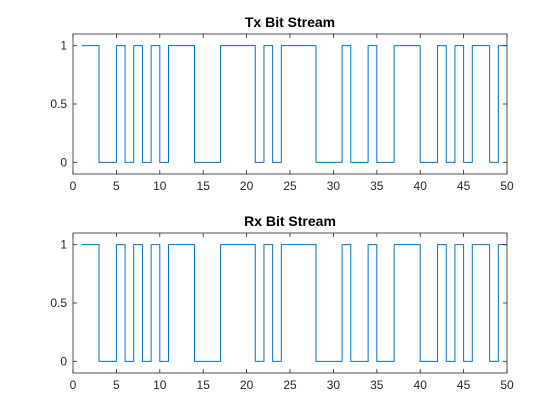 Image resolution: width=560 pixels, height=420 pixels. What do you see at coordinates (63, 245) in the screenshot?
I see `rx-y-tick-label-1: 1` at bounding box center [63, 245].